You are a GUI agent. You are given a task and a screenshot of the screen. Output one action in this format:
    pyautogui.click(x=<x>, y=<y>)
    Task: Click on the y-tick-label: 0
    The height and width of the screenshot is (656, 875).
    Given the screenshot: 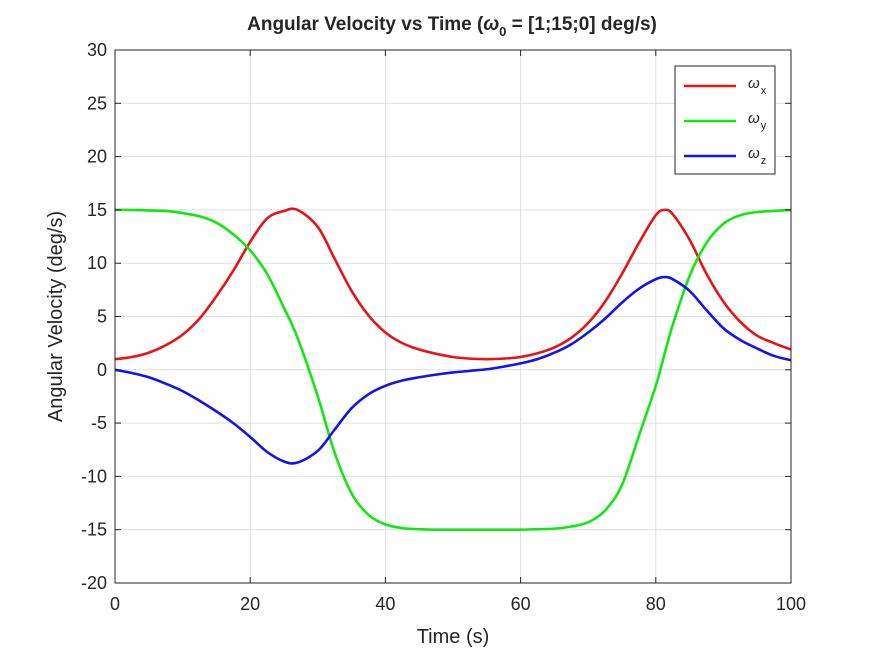 What is the action you would take?
    pyautogui.click(x=102, y=370)
    